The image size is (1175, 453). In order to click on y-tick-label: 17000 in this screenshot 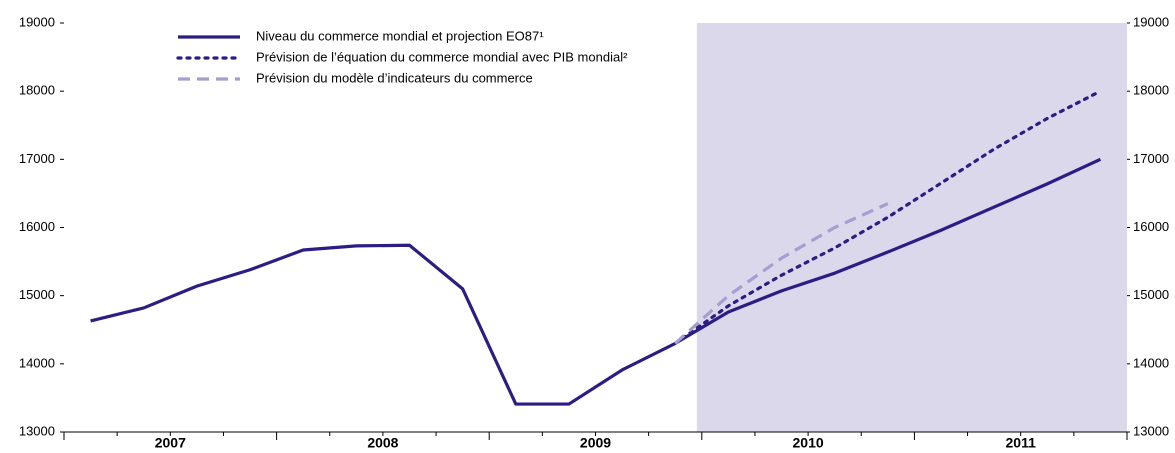, I will do `click(37, 158)`.